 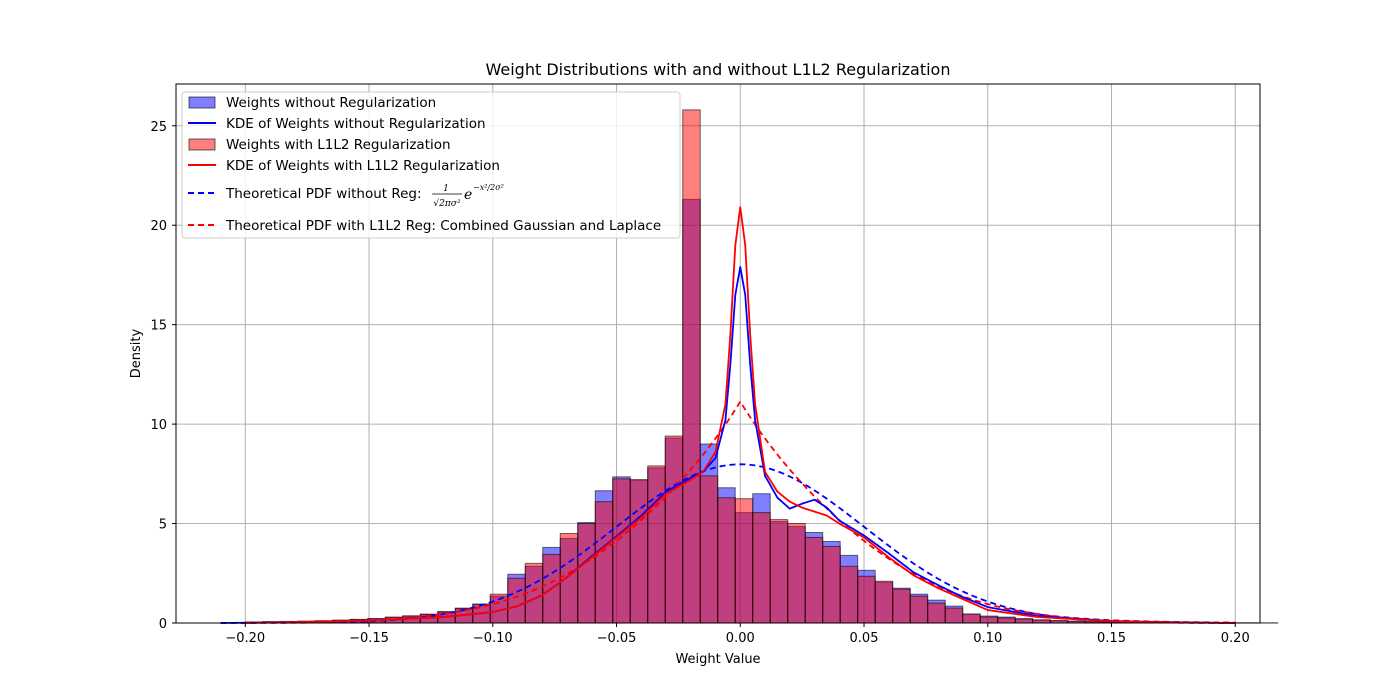 I want to click on legend-label-without-reg-hist: Weights without Regularization, so click(x=331, y=103).